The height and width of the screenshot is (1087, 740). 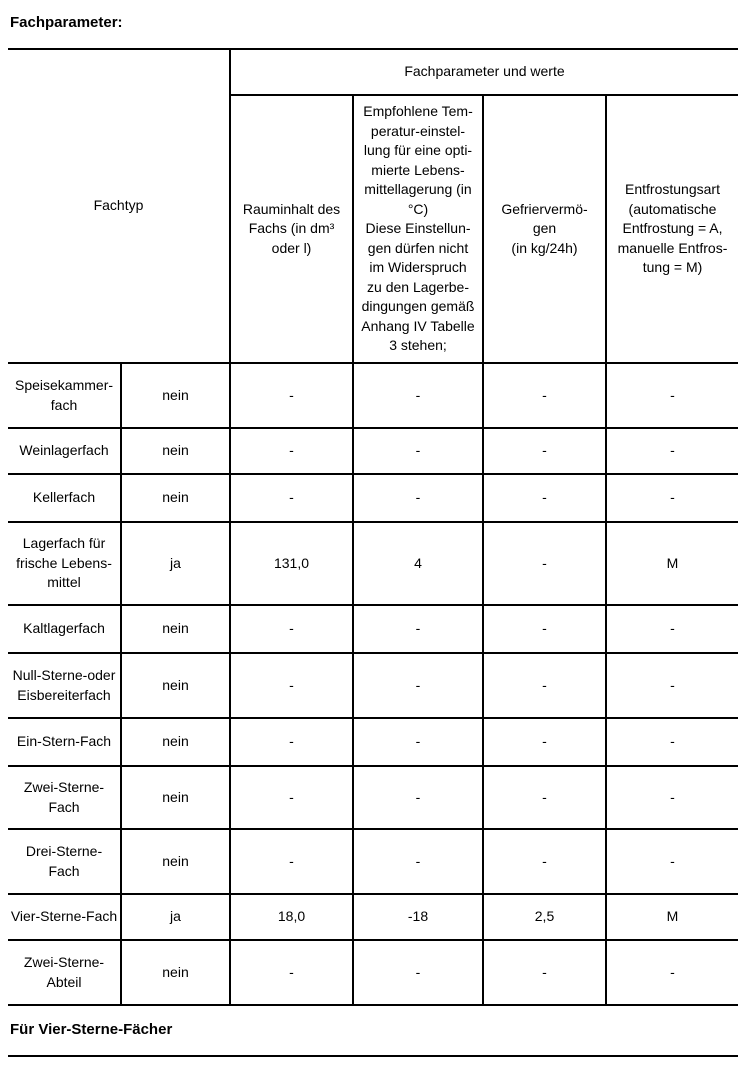 I want to click on table-row-weinlagerfach: Weinlagerfach nein - - - -, so click(x=373, y=451).